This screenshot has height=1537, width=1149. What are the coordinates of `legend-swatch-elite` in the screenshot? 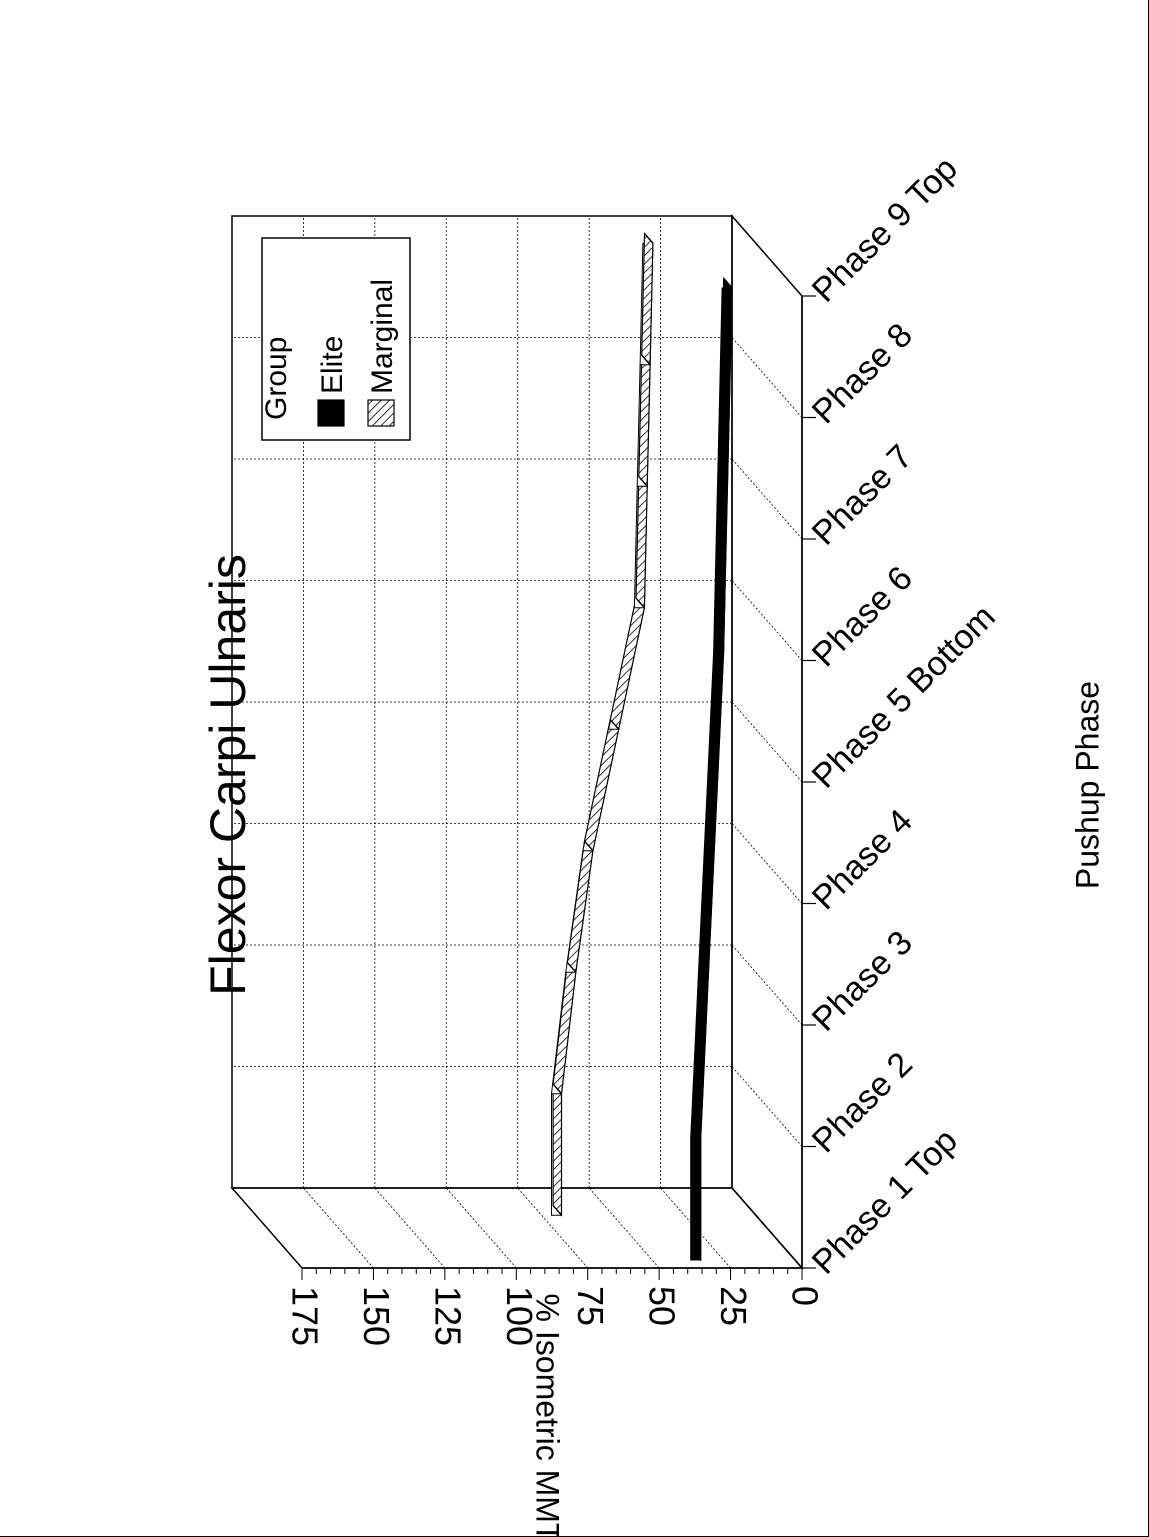 It's located at (331, 413).